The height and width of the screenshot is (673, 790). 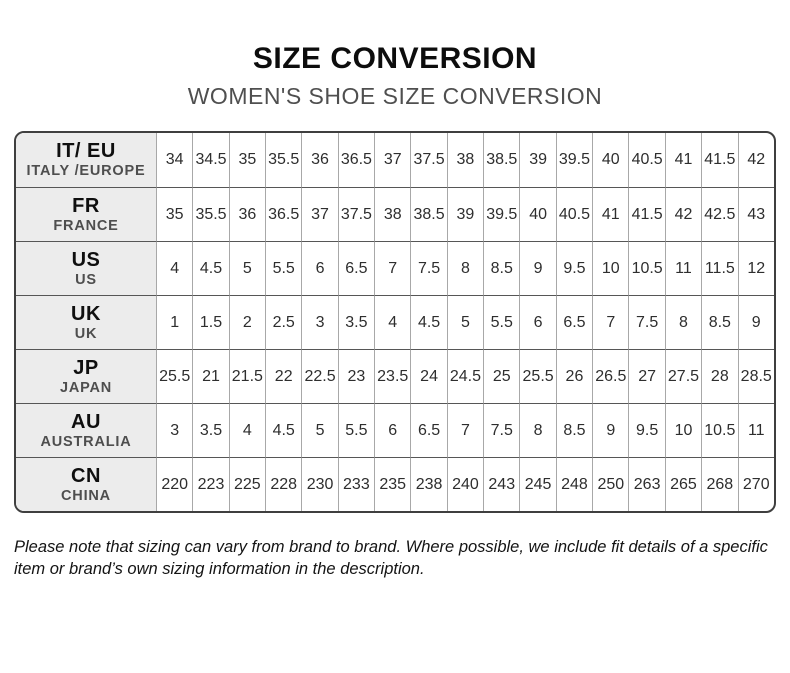 What do you see at coordinates (537, 484) in the screenshot?
I see `size-cell: 245` at bounding box center [537, 484].